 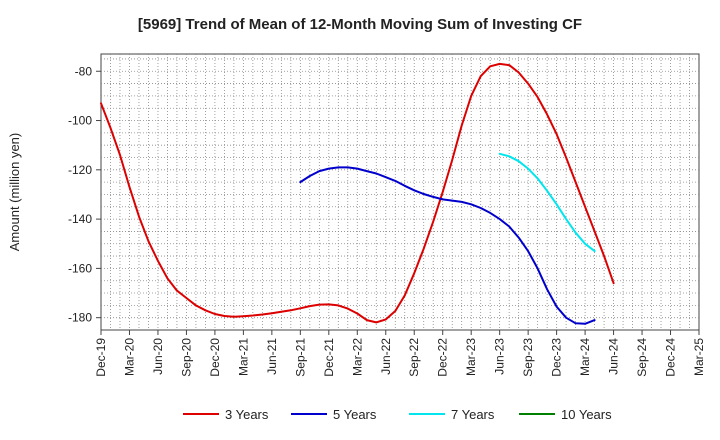 What do you see at coordinates (357, 357) in the screenshot?
I see `x-tick-label: Mar-22` at bounding box center [357, 357].